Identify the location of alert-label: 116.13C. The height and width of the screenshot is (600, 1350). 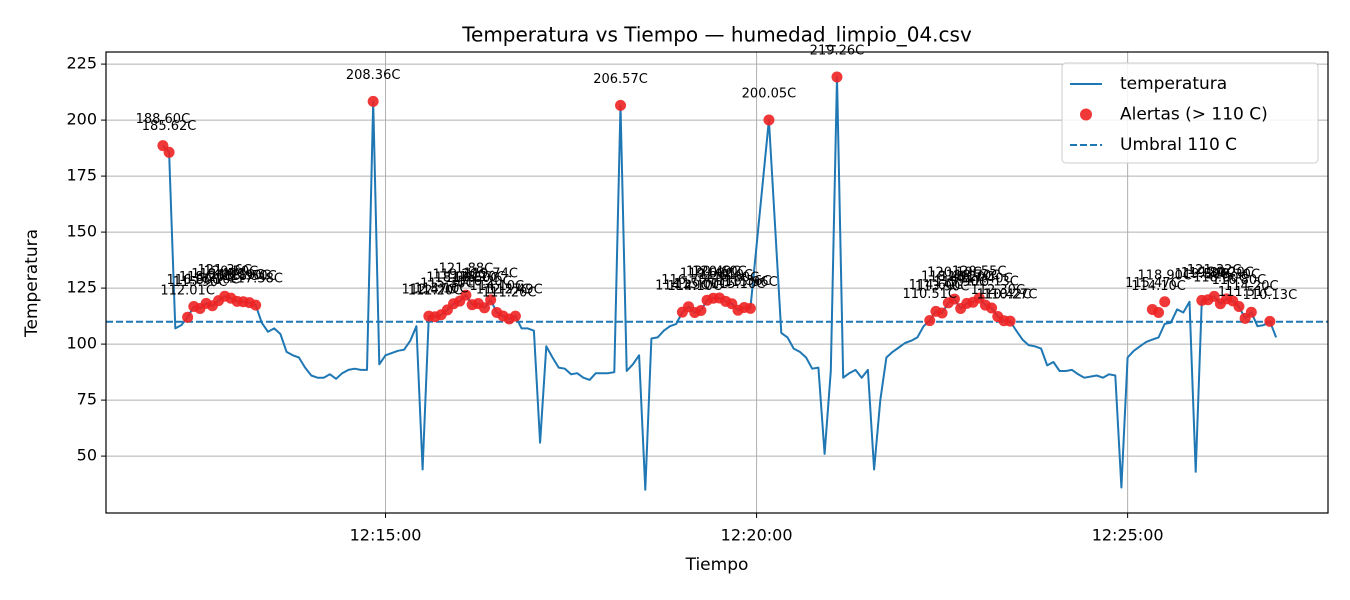
(991, 281).